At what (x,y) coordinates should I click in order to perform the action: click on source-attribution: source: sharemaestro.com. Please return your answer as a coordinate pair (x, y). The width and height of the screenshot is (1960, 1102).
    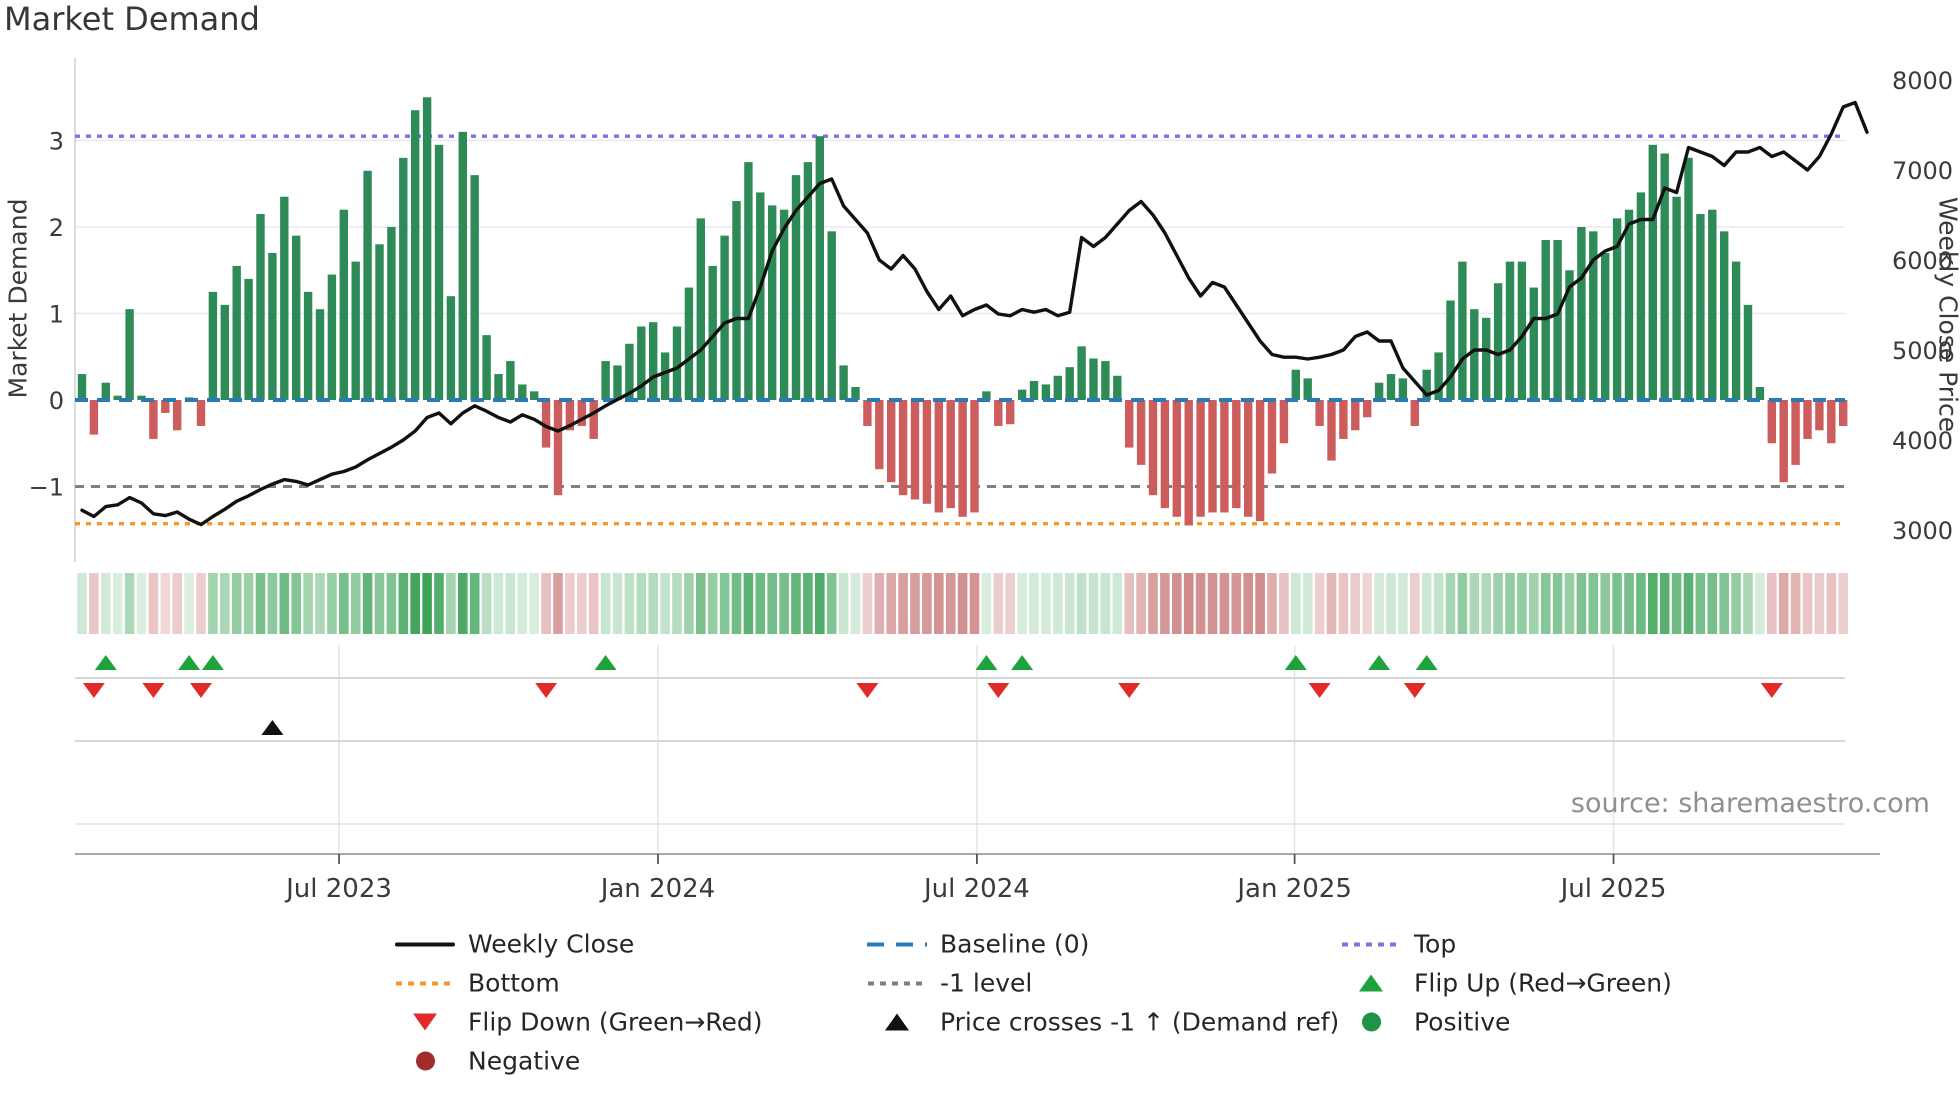
    Looking at the image, I should click on (1750, 803).